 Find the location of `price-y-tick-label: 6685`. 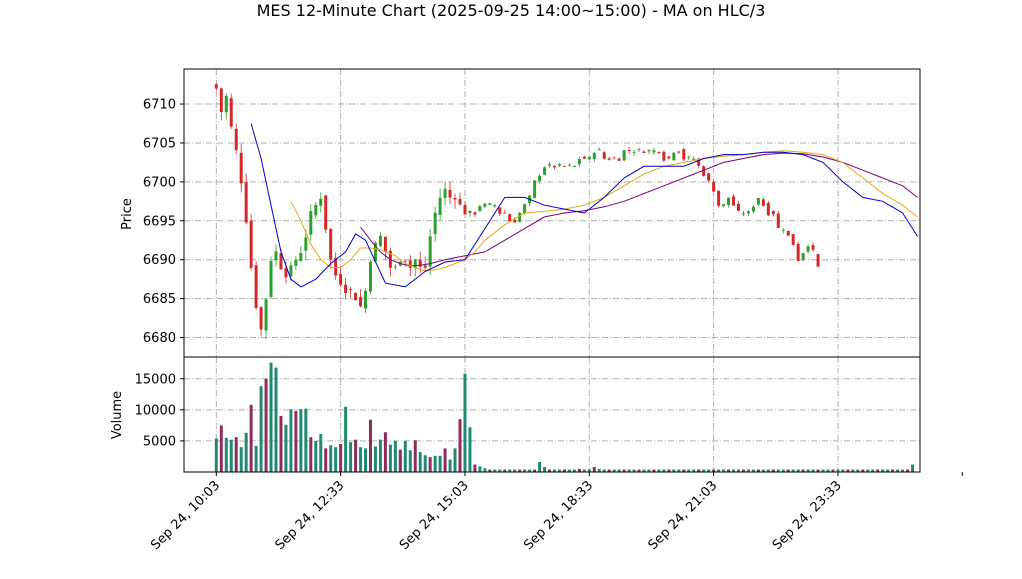

price-y-tick-label: 6685 is located at coordinates (159, 299).